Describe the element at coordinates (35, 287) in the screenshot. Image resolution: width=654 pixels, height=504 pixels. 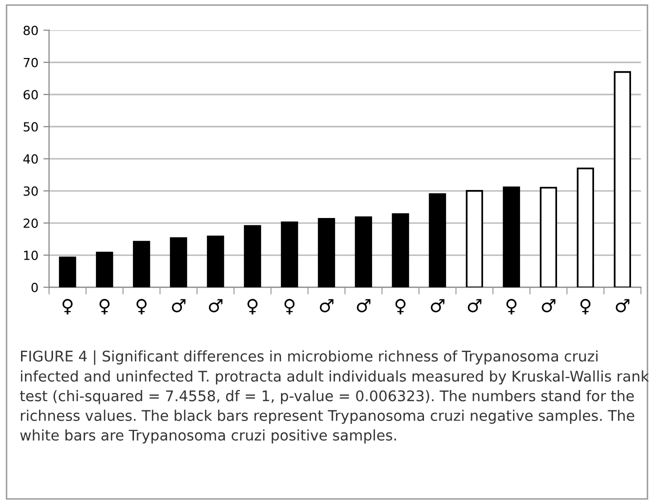
I see `y-tick-label: 0` at that location.